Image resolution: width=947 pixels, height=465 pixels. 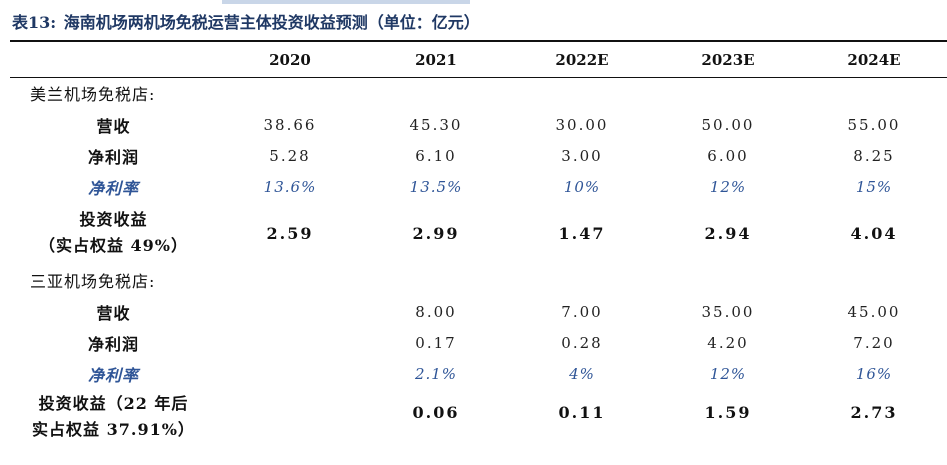 What do you see at coordinates (874, 342) in the screenshot?
I see `table-cell: 7.20` at bounding box center [874, 342].